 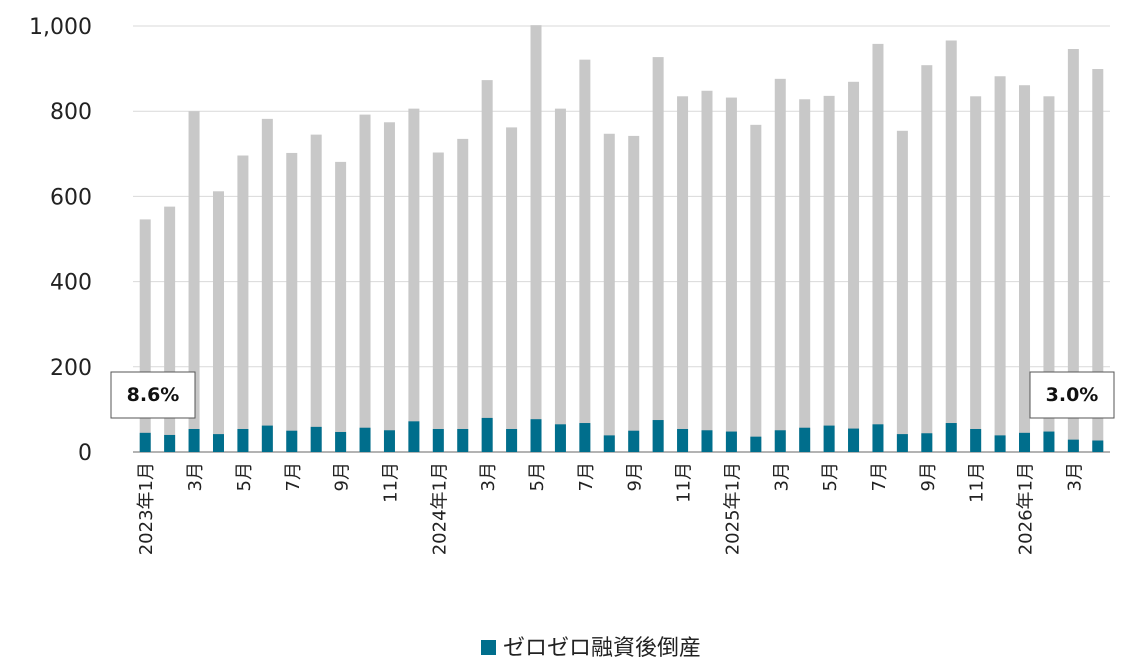 What do you see at coordinates (602, 647) in the screenshot?
I see `legend-label: ゼロゼロ融資後倒産` at bounding box center [602, 647].